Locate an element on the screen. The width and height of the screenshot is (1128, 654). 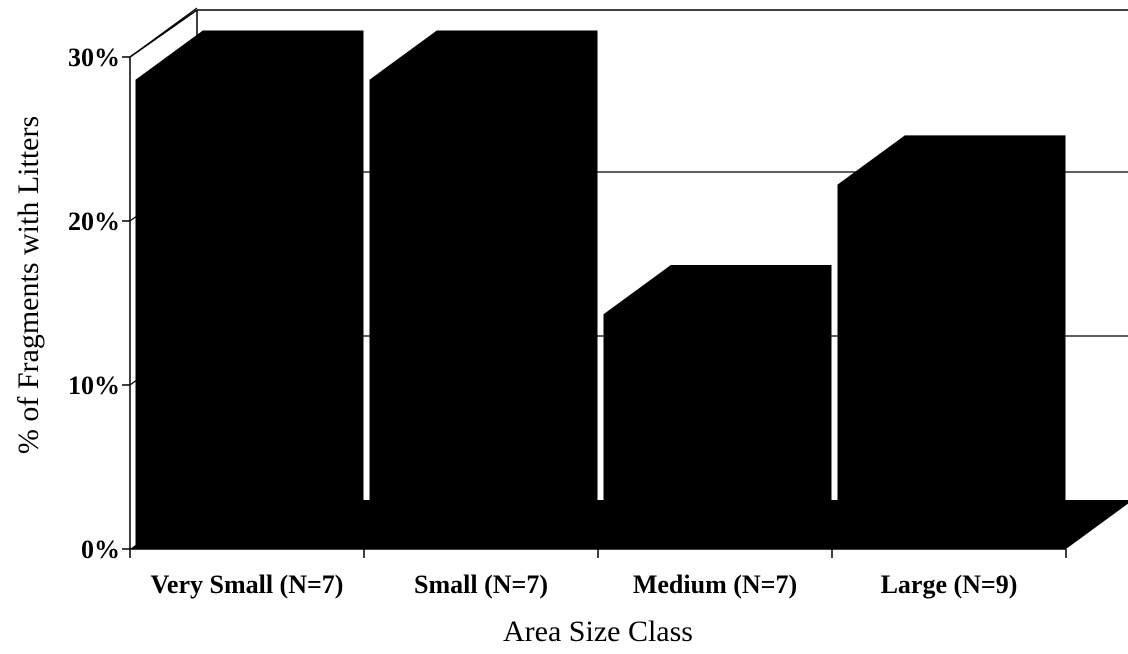
x-tick-label: Very Small (N=7) is located at coordinates (247, 584).